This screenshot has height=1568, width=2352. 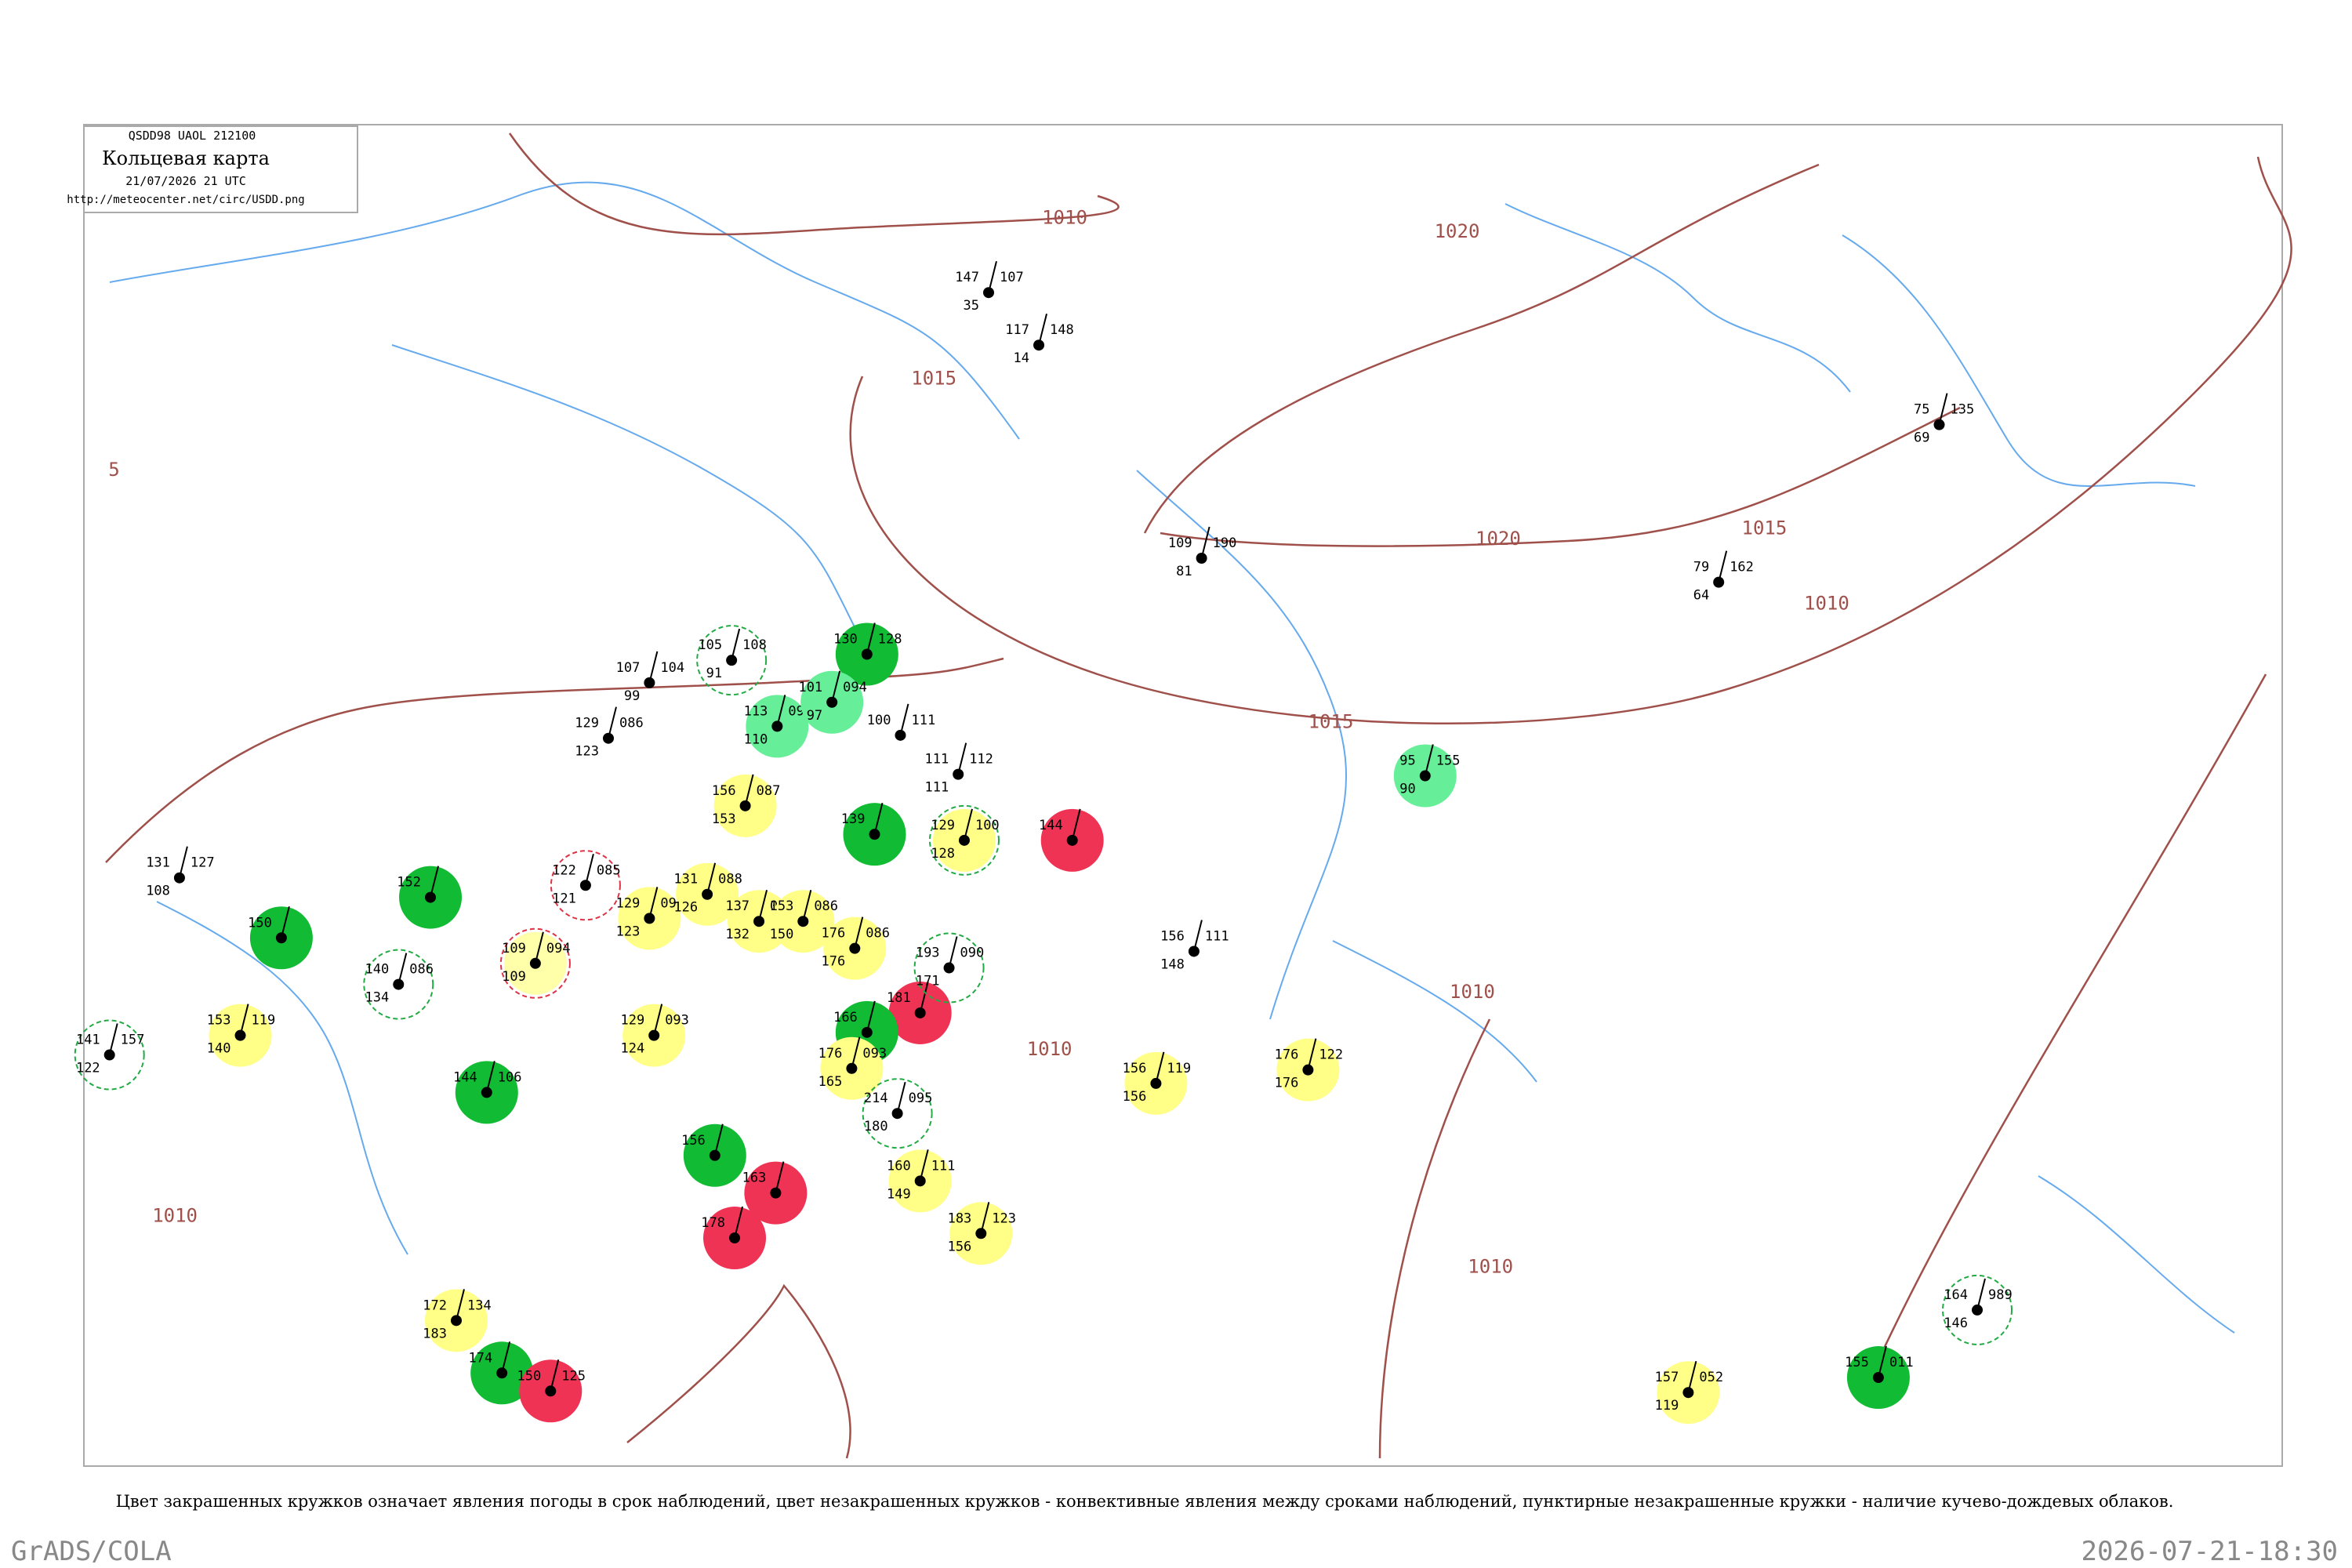 I want to click on header-box, so click(x=220, y=169).